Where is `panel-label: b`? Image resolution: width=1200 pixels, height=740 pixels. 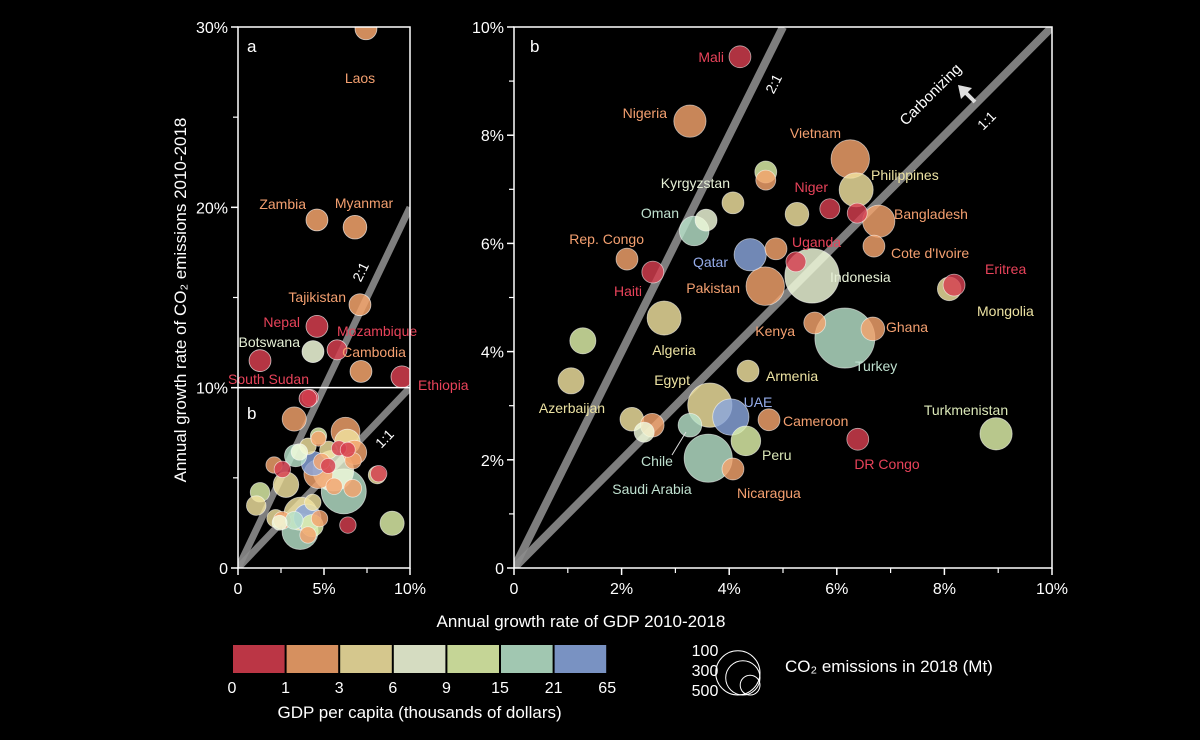 panel-label: b is located at coordinates (534, 46).